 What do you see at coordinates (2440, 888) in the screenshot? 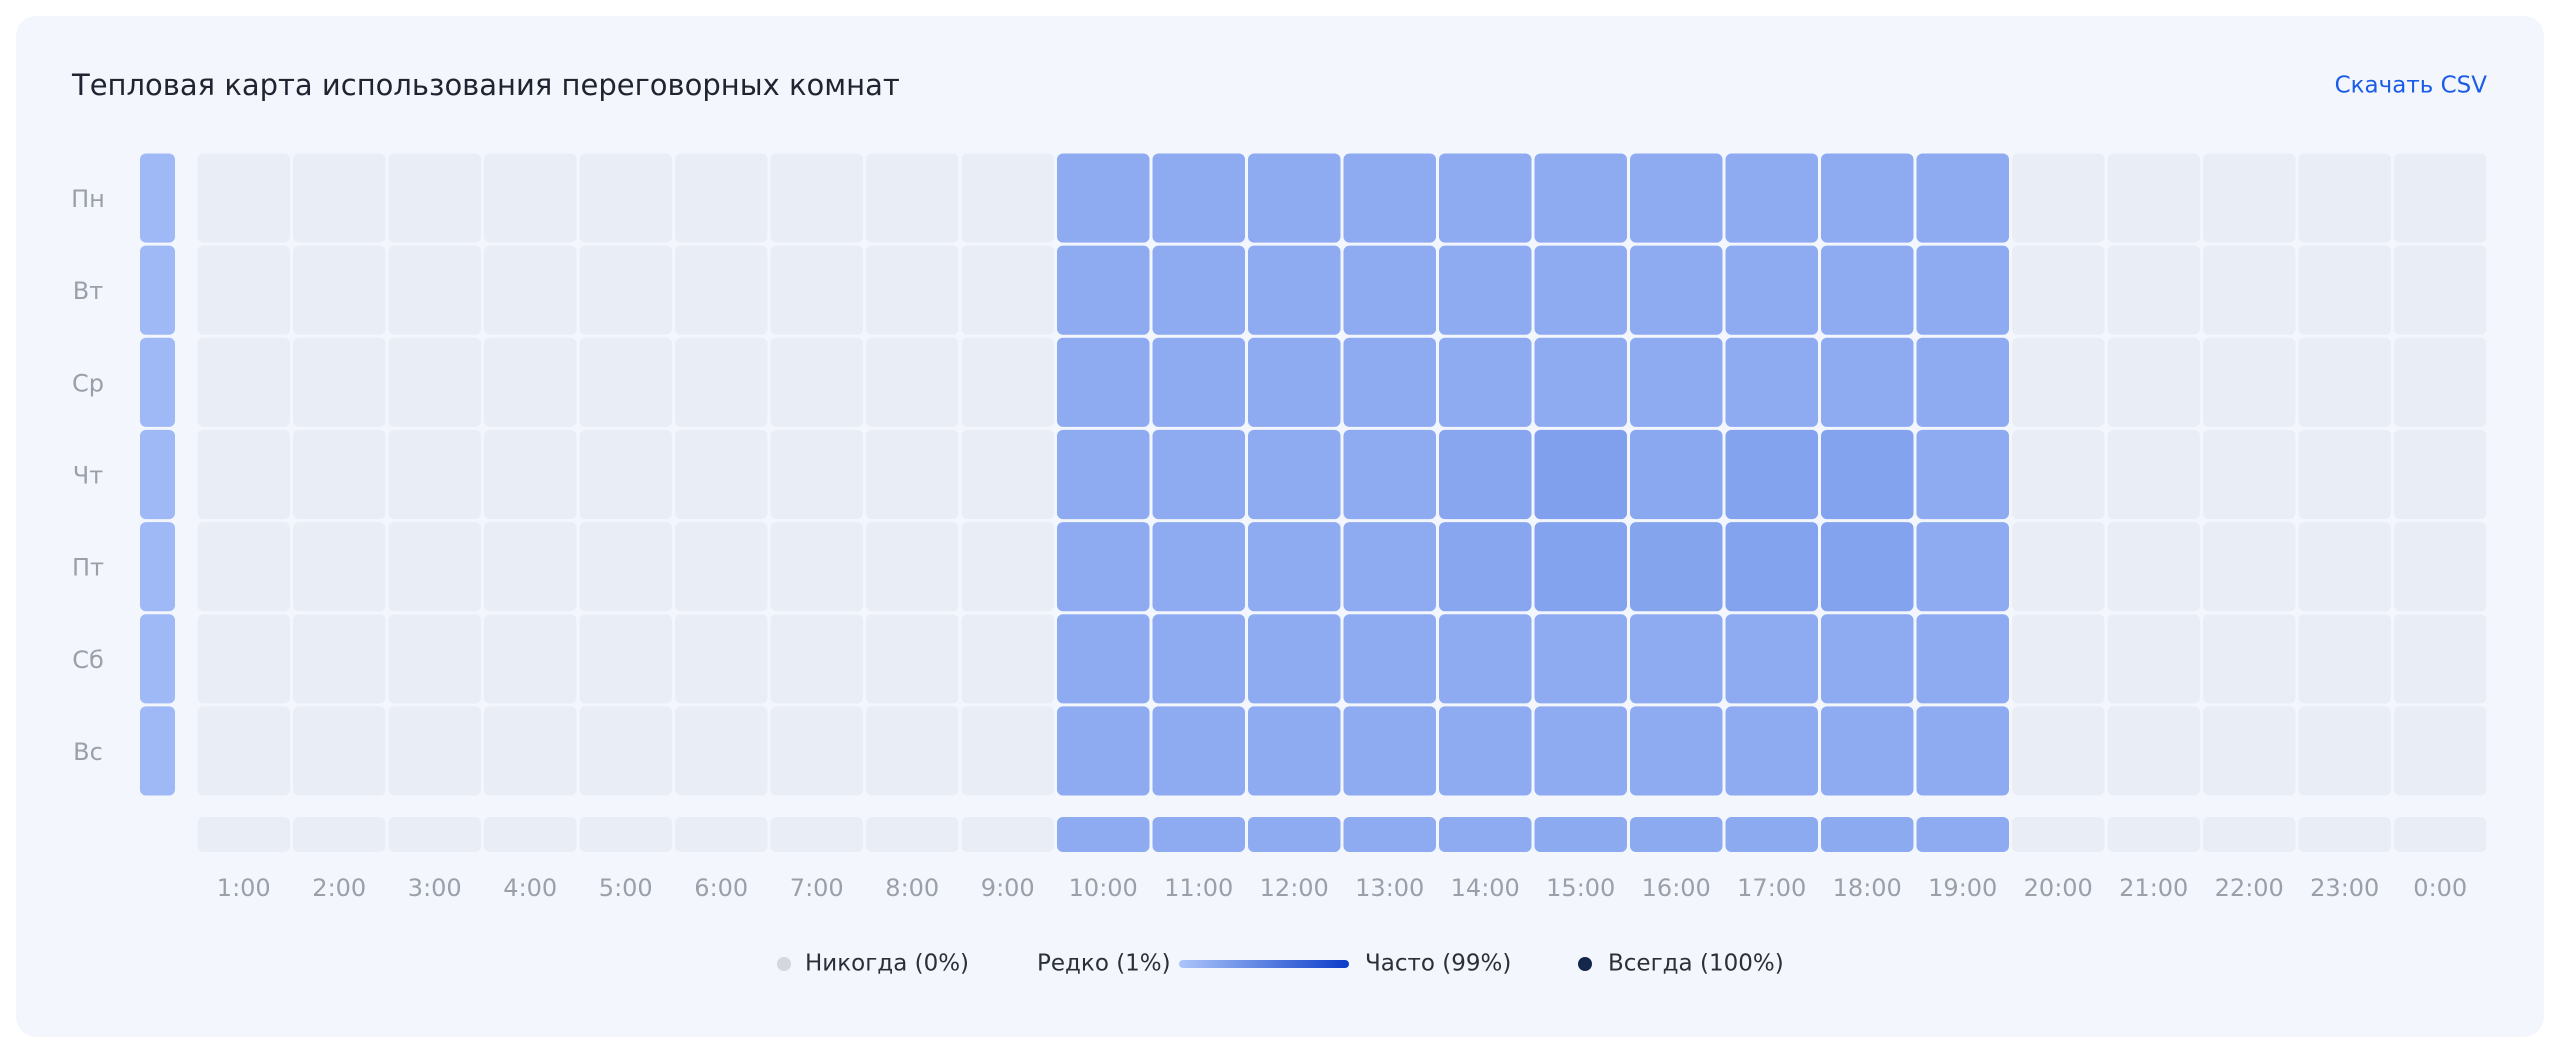
I see `hour-label: 0:00` at bounding box center [2440, 888].